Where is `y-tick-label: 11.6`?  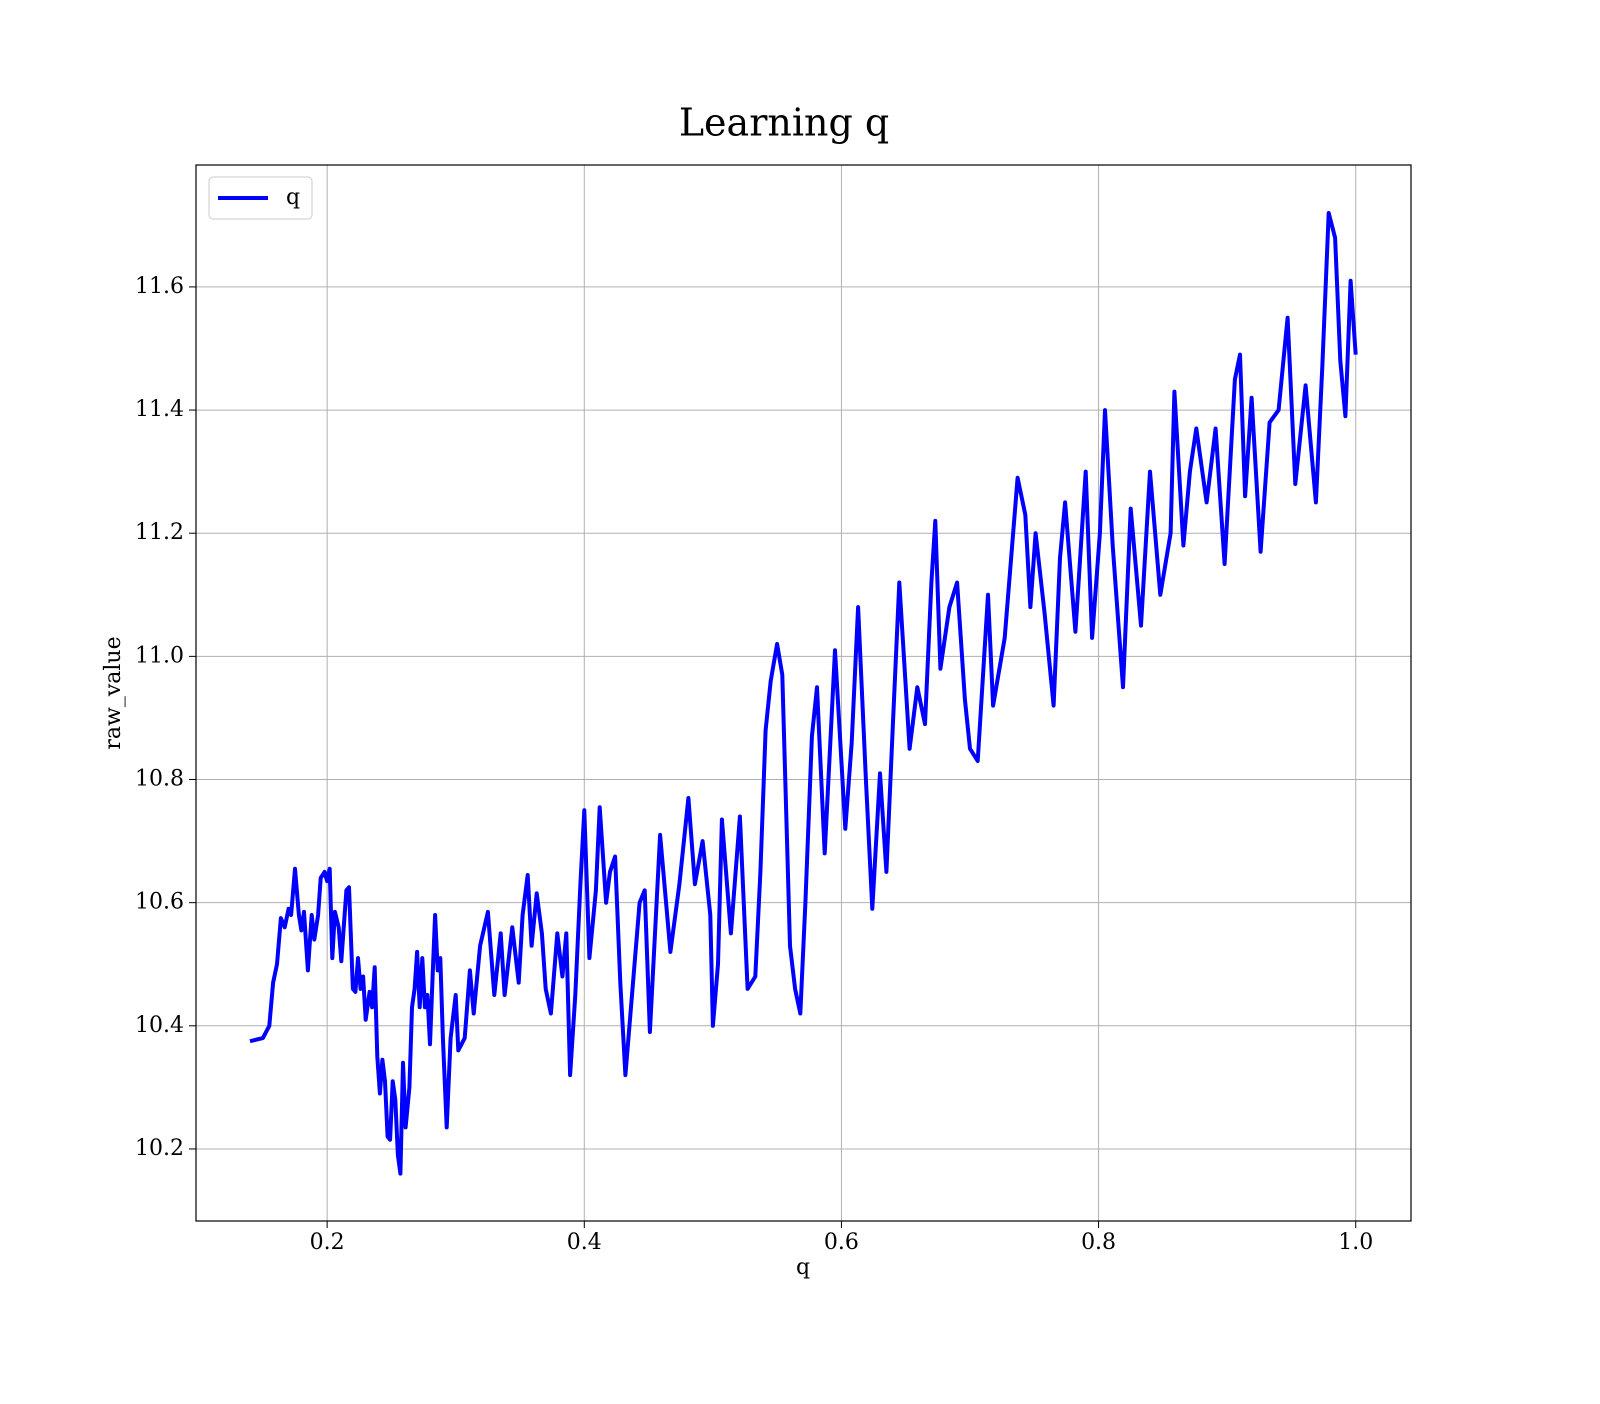 y-tick-label: 11.6 is located at coordinates (159, 286).